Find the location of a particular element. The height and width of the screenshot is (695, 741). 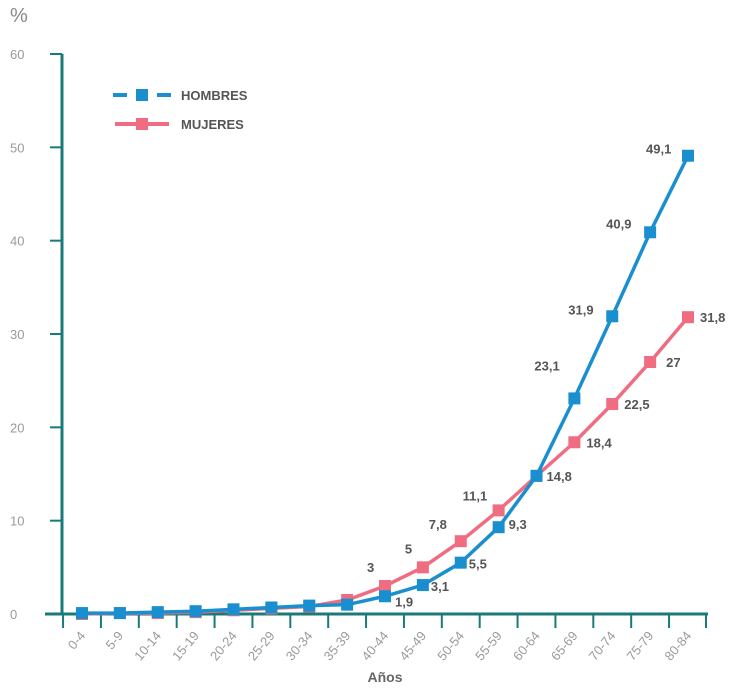

data-label: 31,9 is located at coordinates (580, 309).